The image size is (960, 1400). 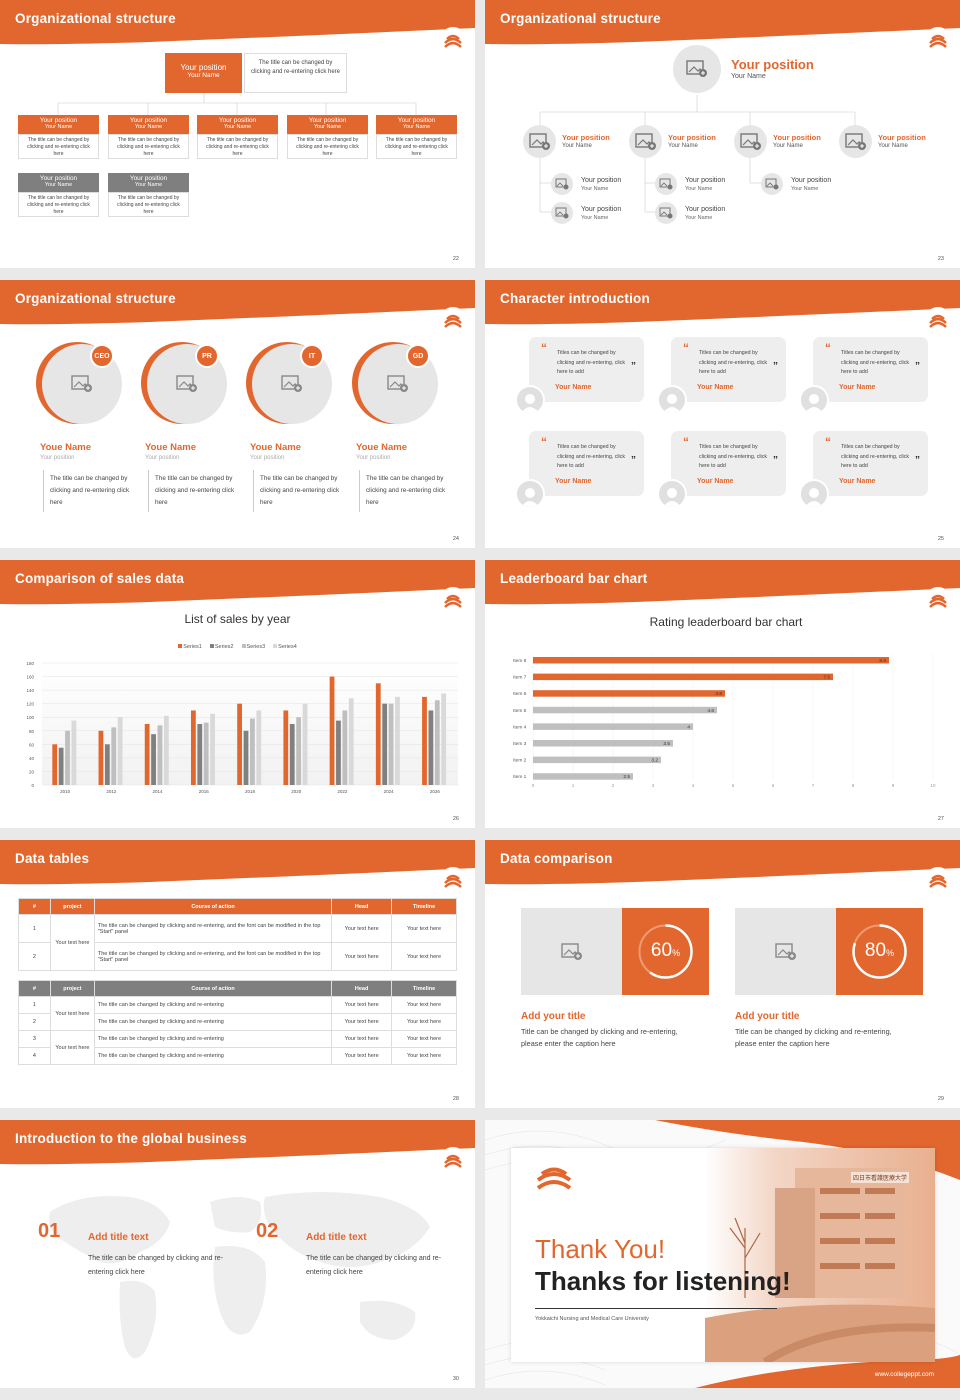 What do you see at coordinates (726, 622) in the screenshot?
I see `chart-title: Rating leaderboard bar chart` at bounding box center [726, 622].